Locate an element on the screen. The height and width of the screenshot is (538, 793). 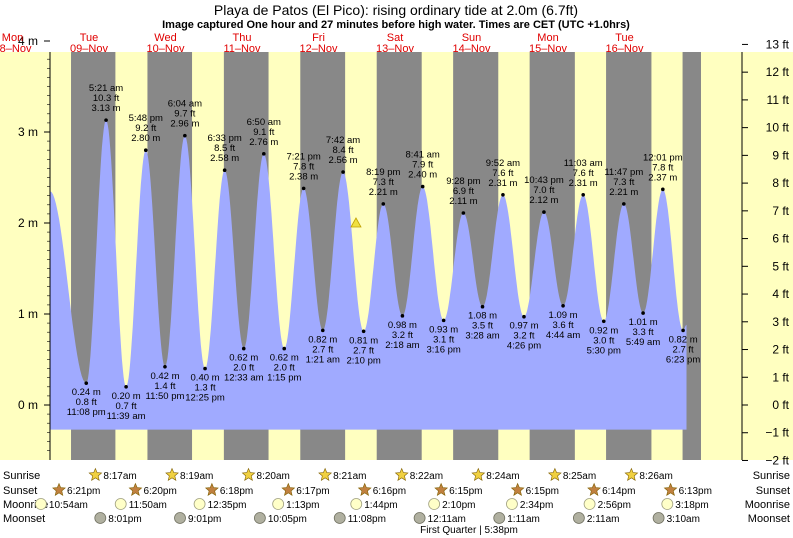
high-tide-label: 2.12 m is located at coordinates (543, 200).